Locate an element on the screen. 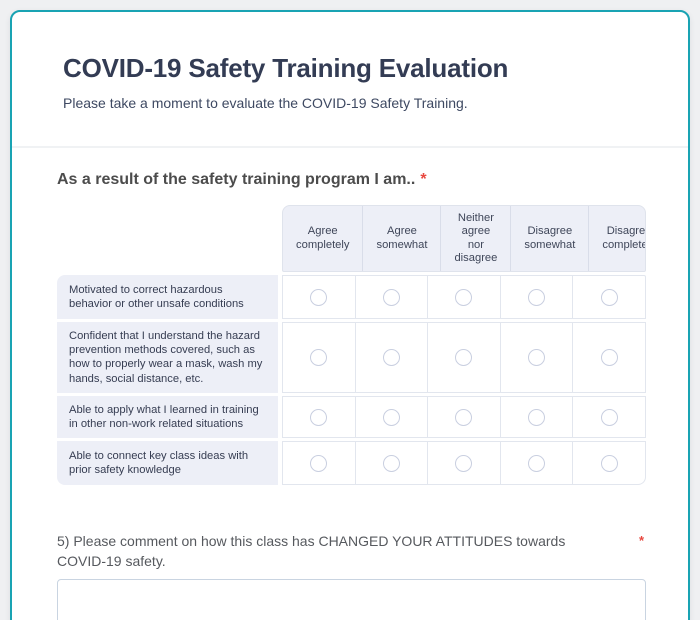  matrix-column-header: Agree completely is located at coordinates (323, 238).